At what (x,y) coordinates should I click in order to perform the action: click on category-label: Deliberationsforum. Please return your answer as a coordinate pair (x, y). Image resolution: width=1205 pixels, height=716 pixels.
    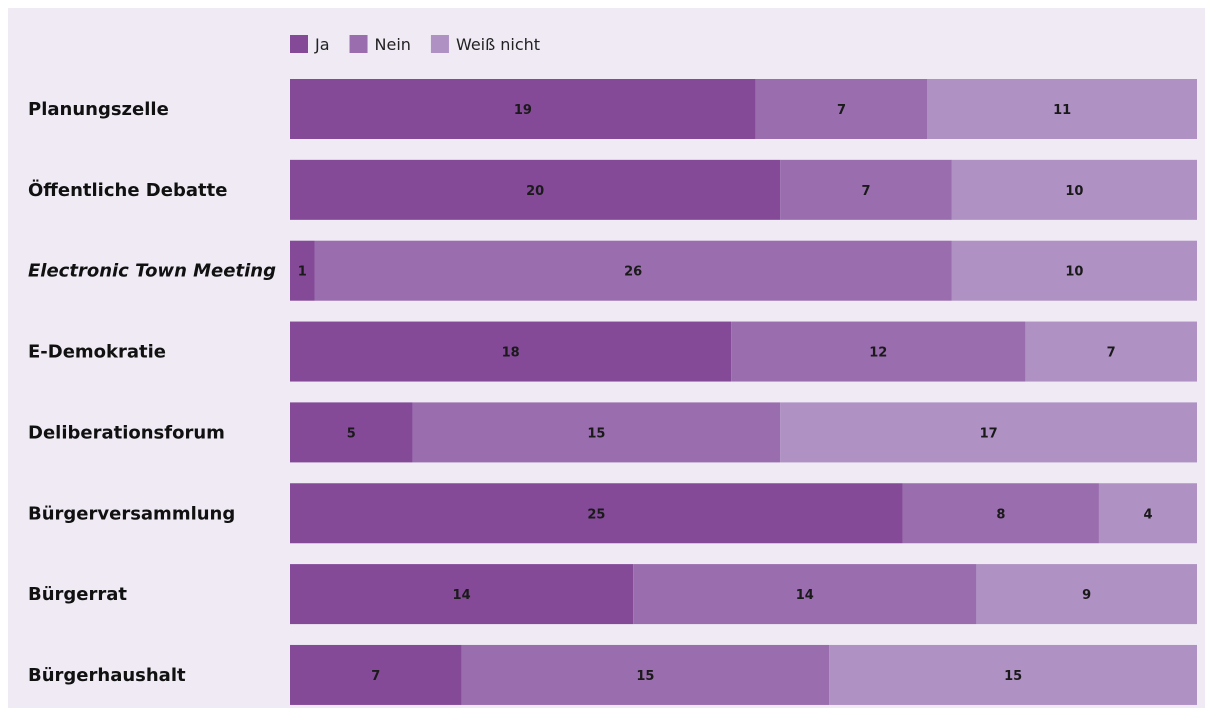
    Looking at the image, I should click on (126, 432).